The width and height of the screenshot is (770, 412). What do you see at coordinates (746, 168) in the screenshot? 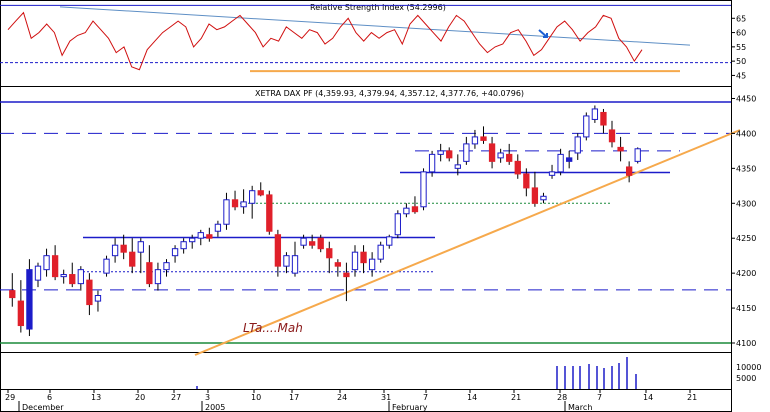
I see `price-tick-label: 4350` at bounding box center [746, 168].